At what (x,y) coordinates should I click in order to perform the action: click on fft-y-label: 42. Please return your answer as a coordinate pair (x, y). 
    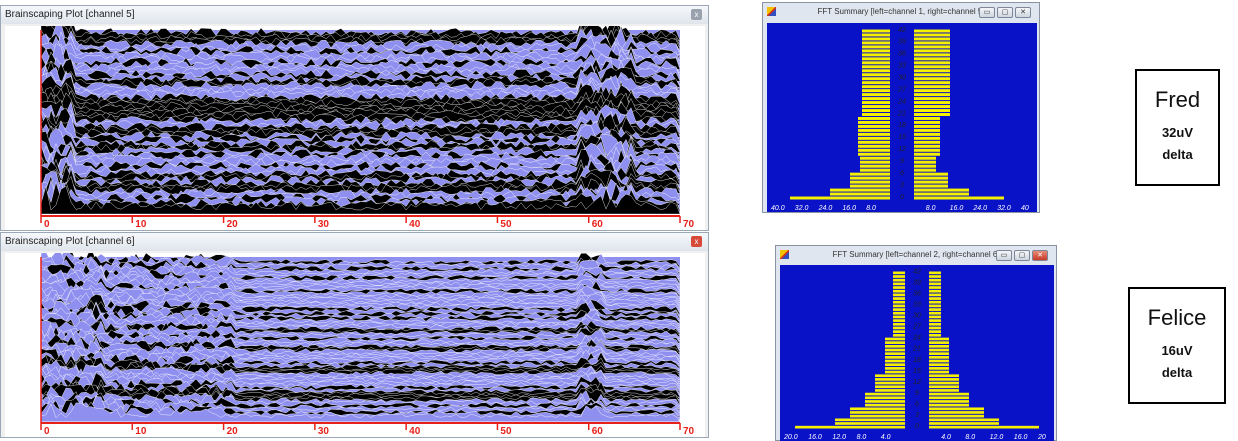
    Looking at the image, I should click on (902, 30).